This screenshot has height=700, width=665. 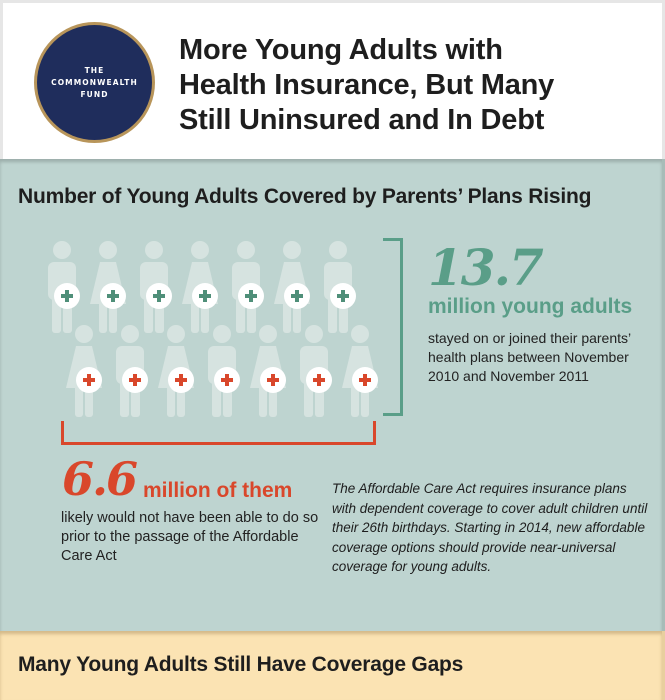 I want to click on title-line-1: More Young Adults with, so click(x=341, y=50).